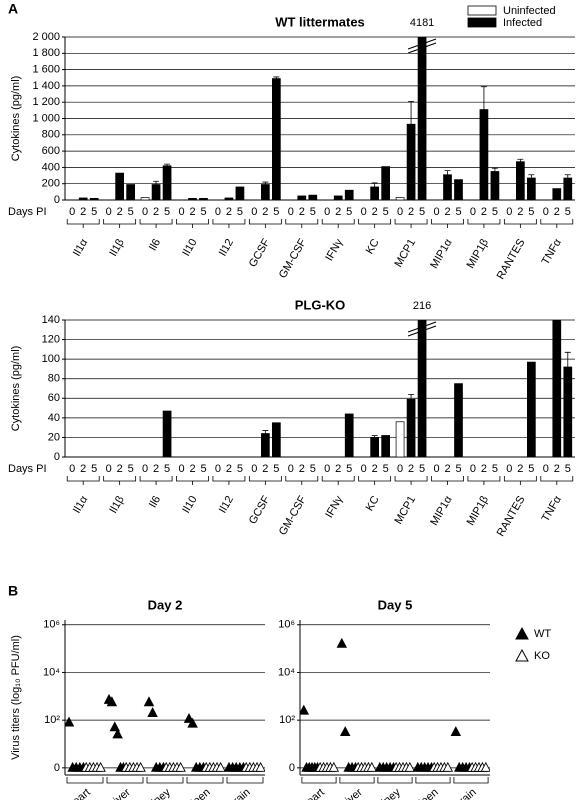 This screenshot has width=580, height=800. What do you see at coordinates (13, 591) in the screenshot?
I see `panel-label: B` at bounding box center [13, 591].